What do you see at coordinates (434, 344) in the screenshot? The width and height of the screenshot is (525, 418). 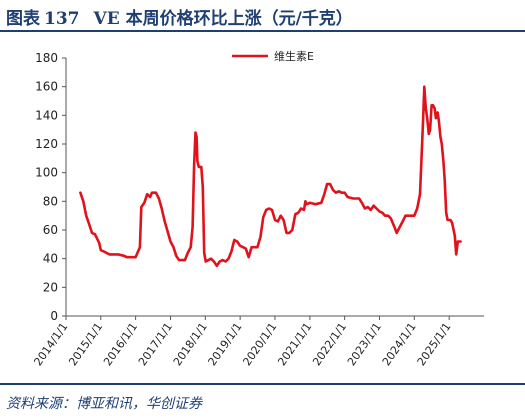 I see `x-tick-label: 2025/1/1` at bounding box center [434, 344].